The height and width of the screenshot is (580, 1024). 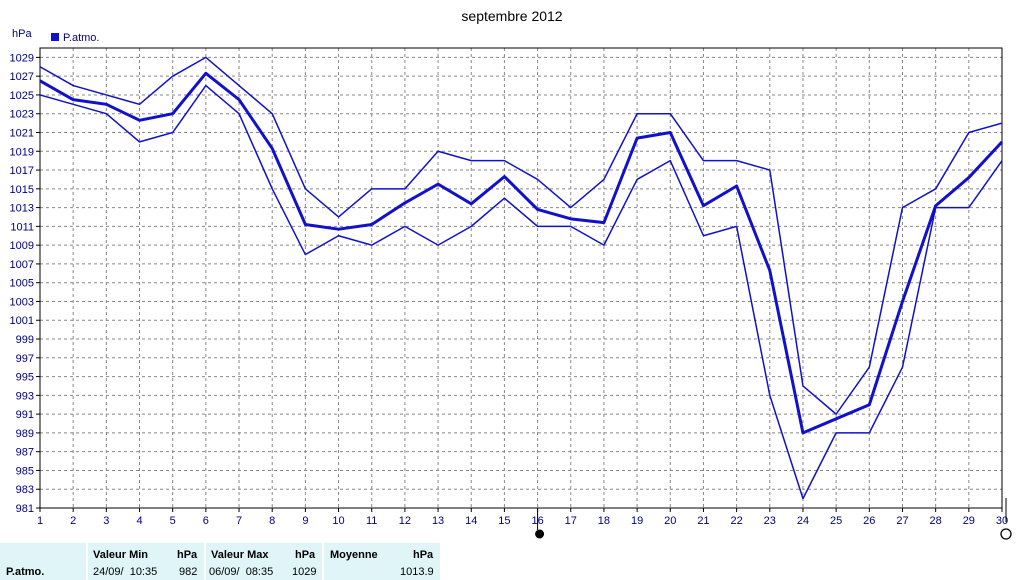 What do you see at coordinates (22, 115) in the screenshot?
I see `y-tick-label: 1023` at bounding box center [22, 115].